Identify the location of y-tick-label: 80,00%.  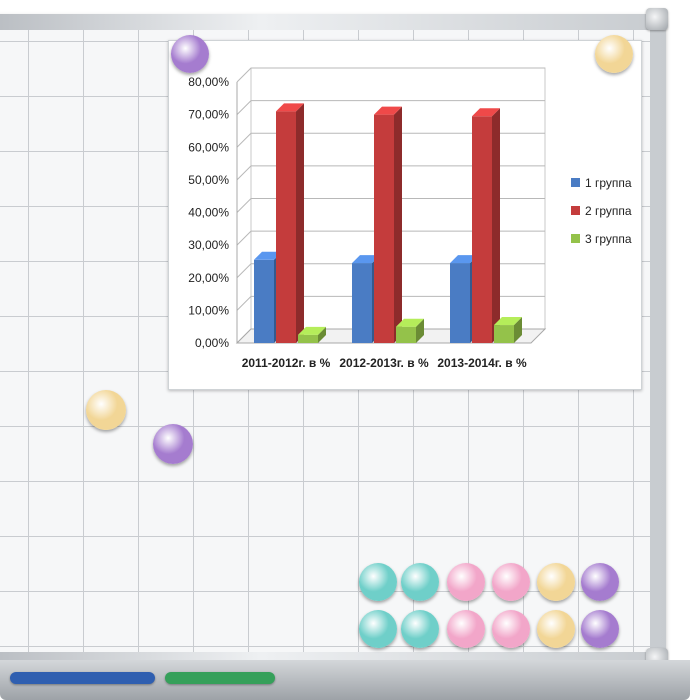
(208, 82).